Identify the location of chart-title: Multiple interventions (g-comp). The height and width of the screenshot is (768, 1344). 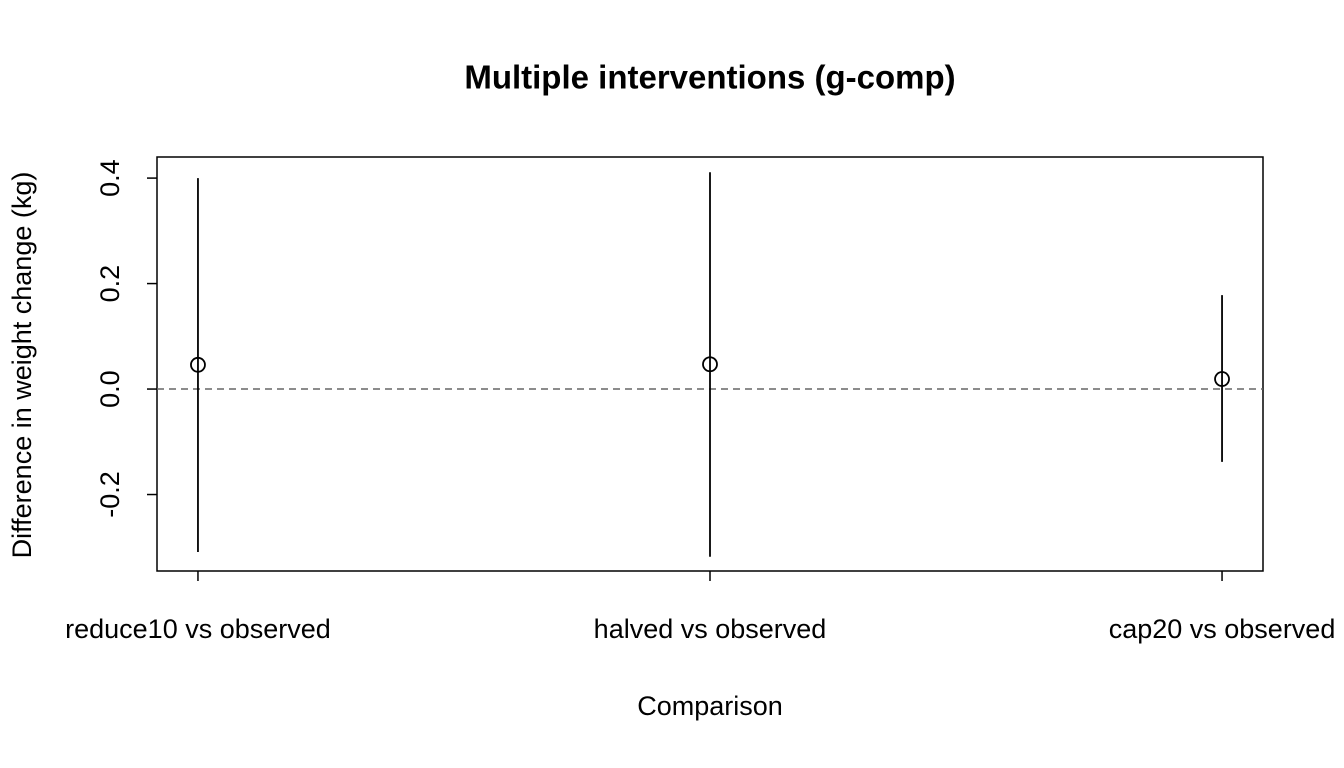
(709, 77).